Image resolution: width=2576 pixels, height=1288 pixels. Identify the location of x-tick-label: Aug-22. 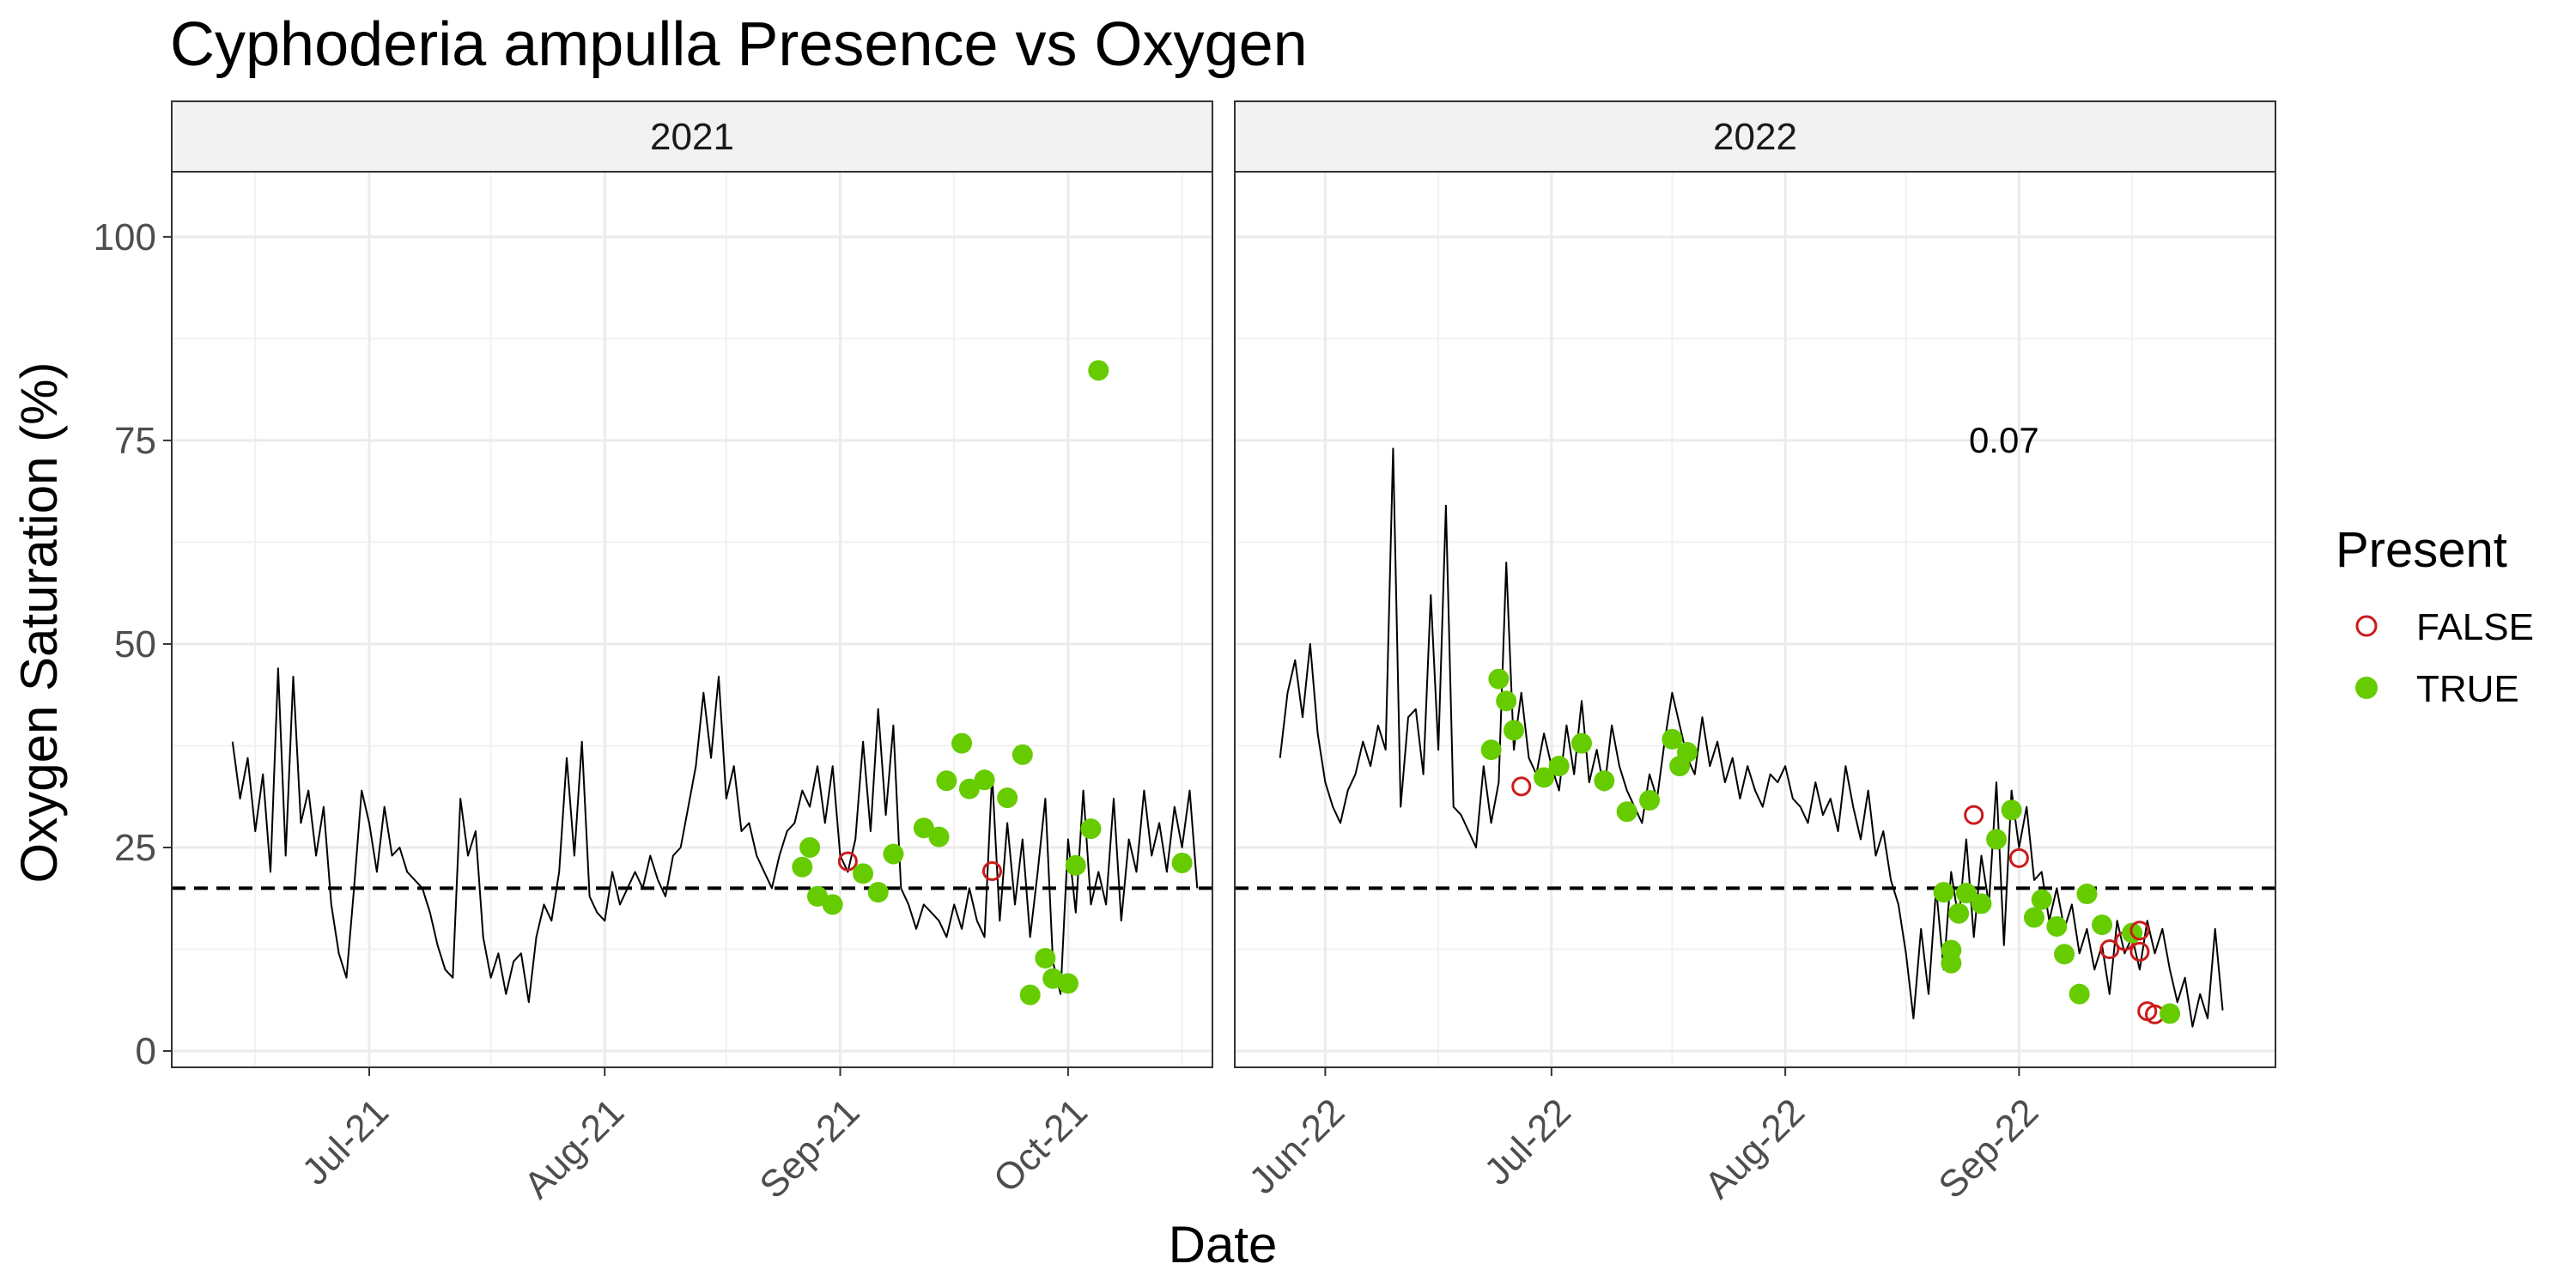
(1755, 1148).